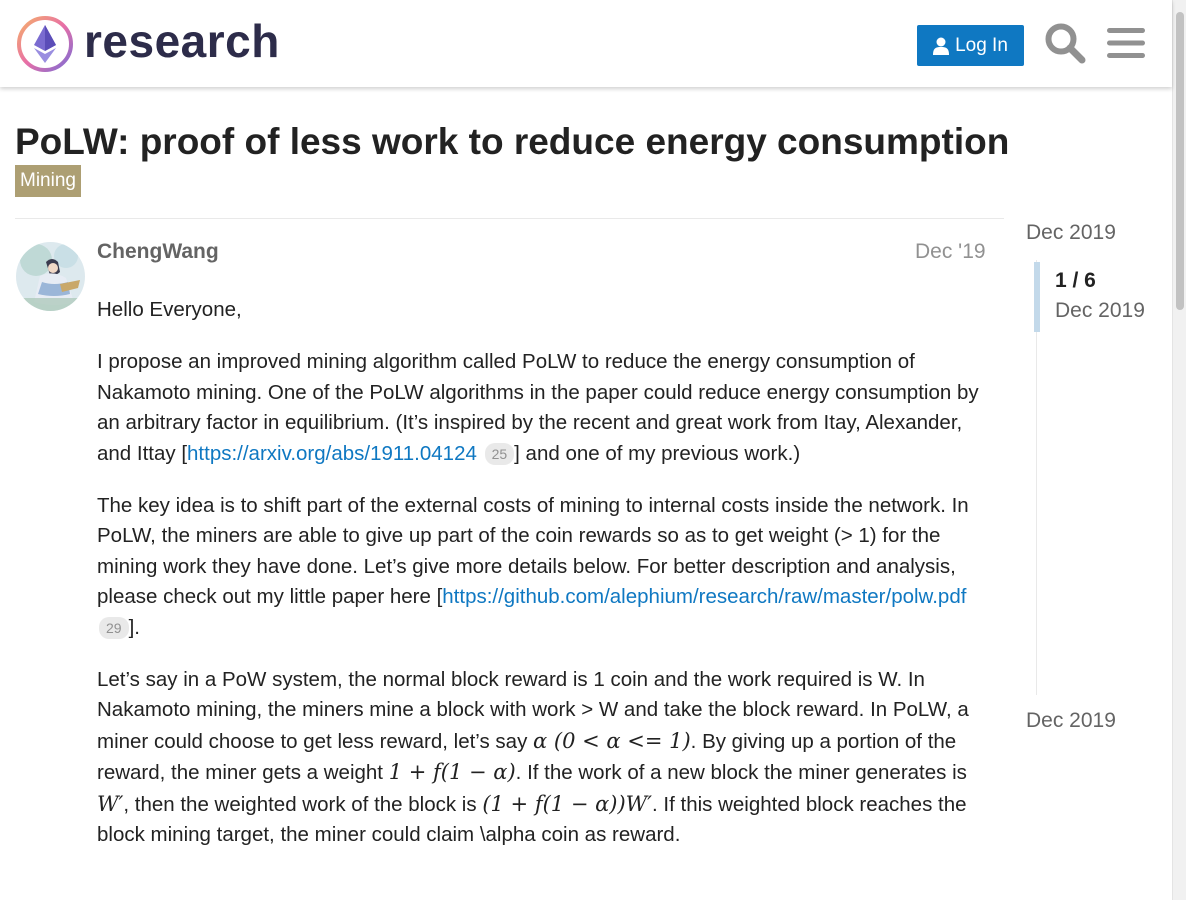 Image resolution: width=1186 pixels, height=900 pixels. Describe the element at coordinates (1071, 720) in the screenshot. I see `timeline-end-date: Dec 2019` at that location.